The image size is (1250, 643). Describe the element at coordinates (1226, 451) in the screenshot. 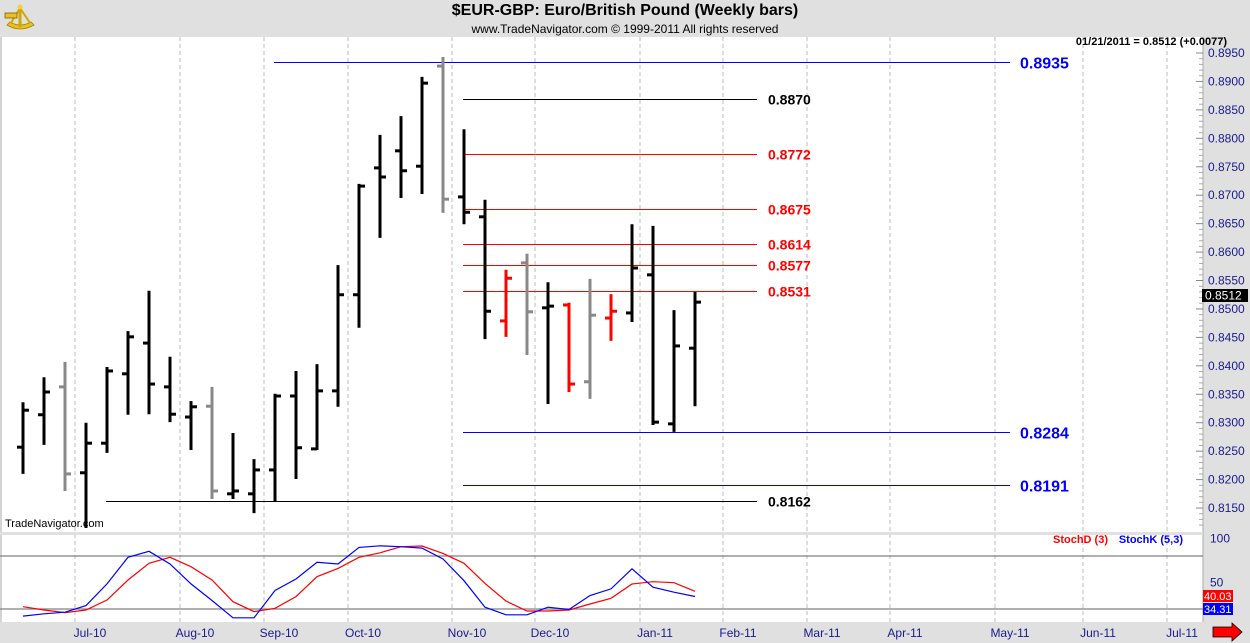

I see `y-tick-label: 0.8250` at that location.